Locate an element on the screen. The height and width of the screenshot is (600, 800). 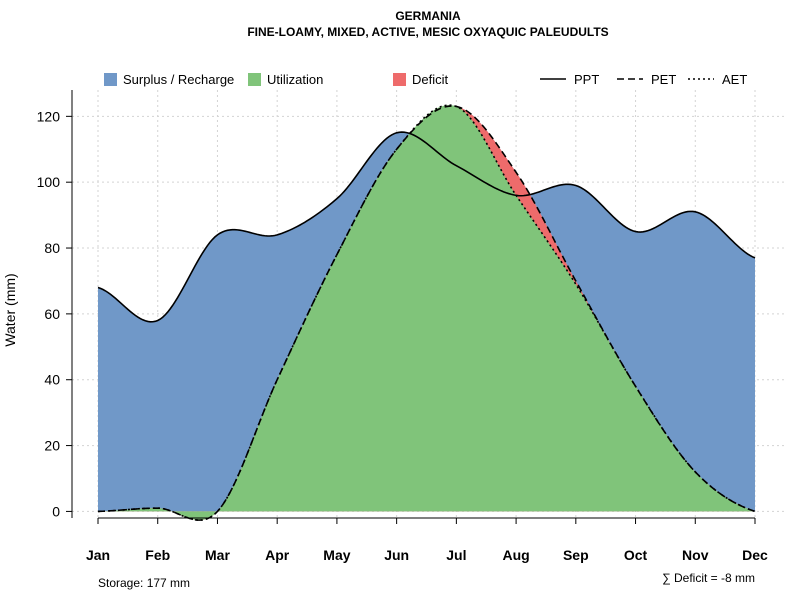
x-tick-label-jan: Jan is located at coordinates (98, 555).